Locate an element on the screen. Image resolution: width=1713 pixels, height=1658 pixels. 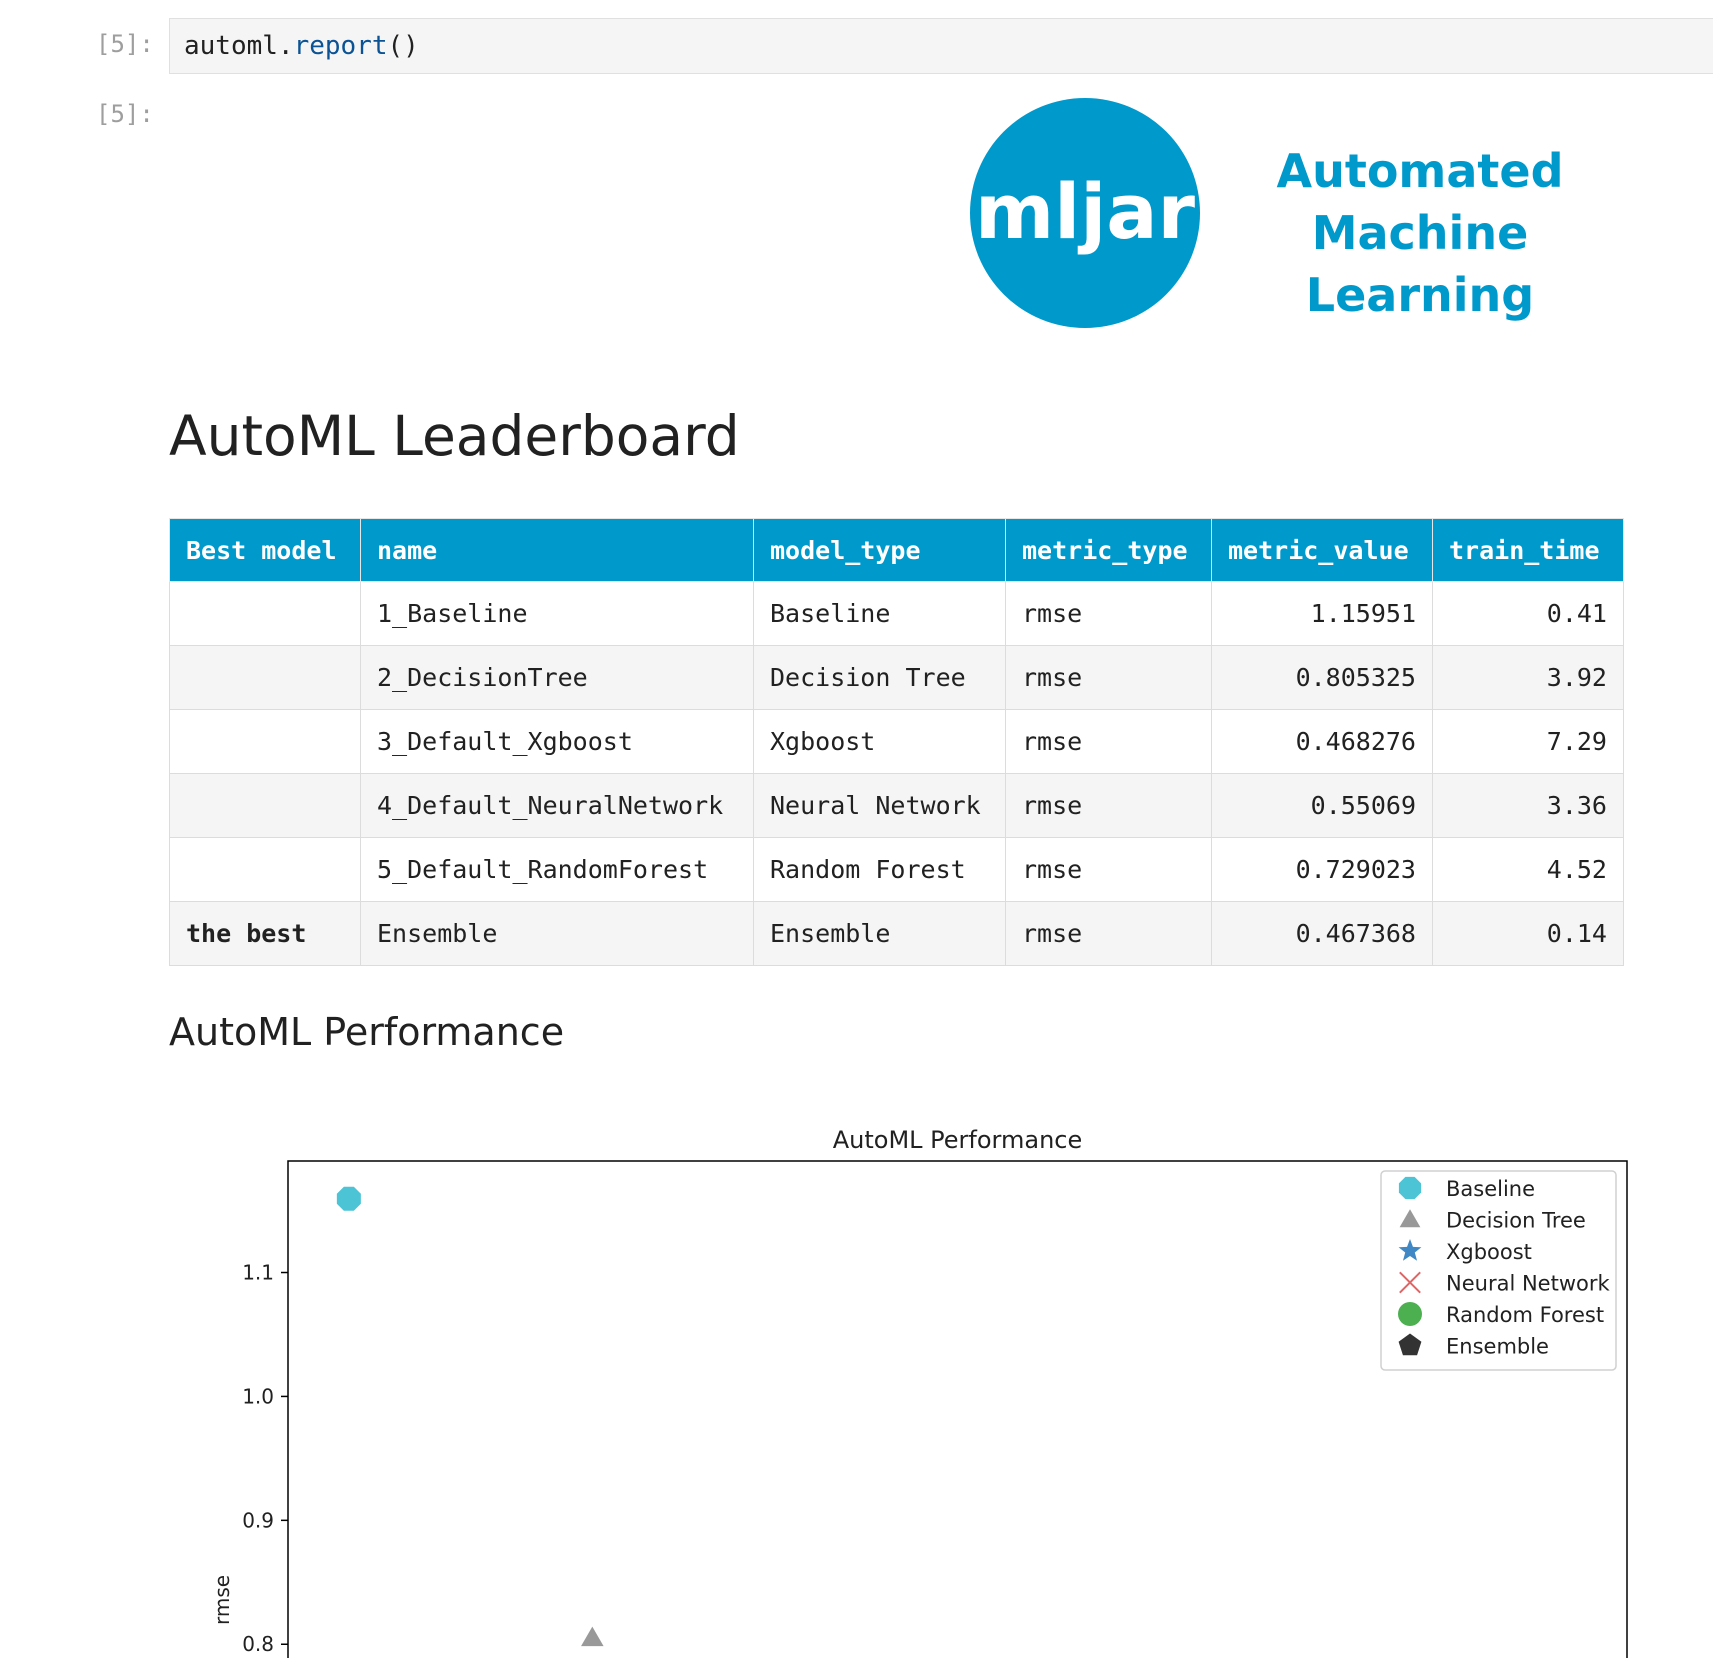
cell-best-model: the best is located at coordinates (265, 933).